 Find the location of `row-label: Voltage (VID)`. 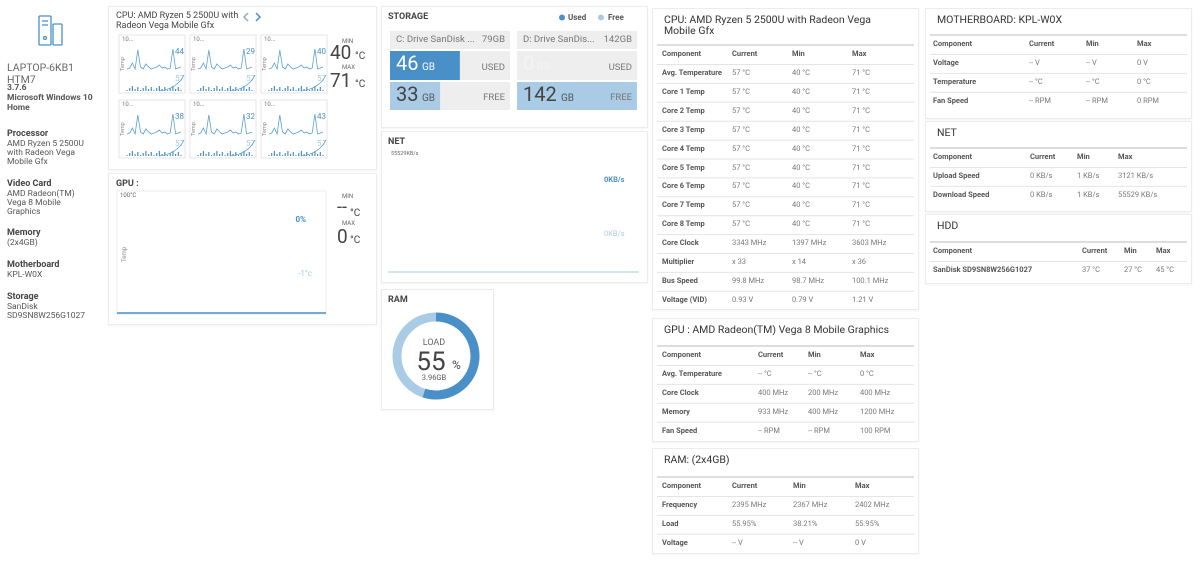

row-label: Voltage (VID) is located at coordinates (684, 299).